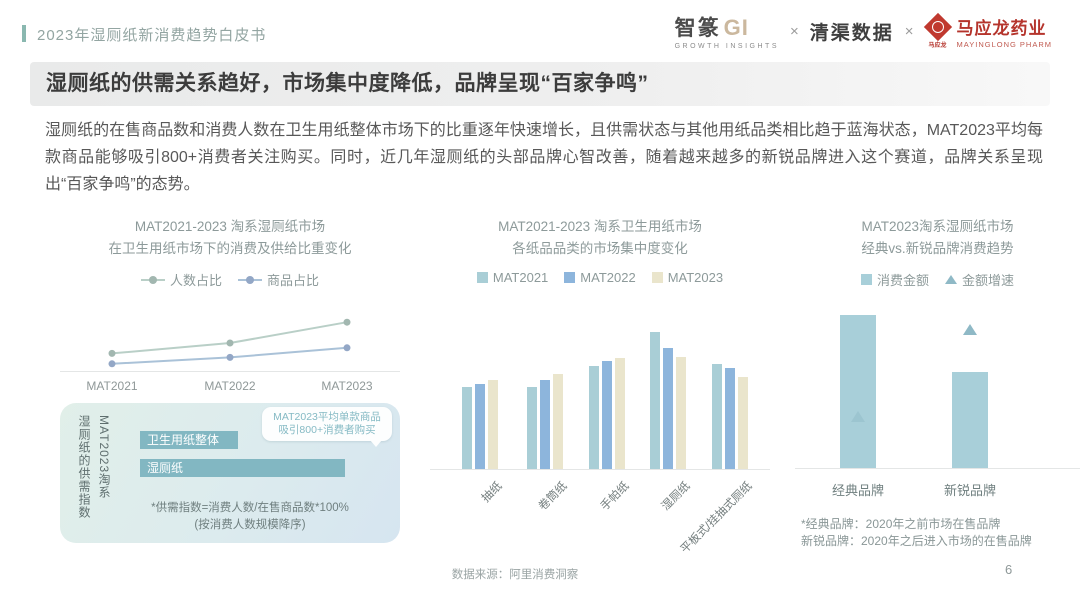 The image size is (1080, 608). Describe the element at coordinates (1004, 44) in the screenshot. I see `mayinglong-subtext: MAYINGLONG PHARM` at that location.